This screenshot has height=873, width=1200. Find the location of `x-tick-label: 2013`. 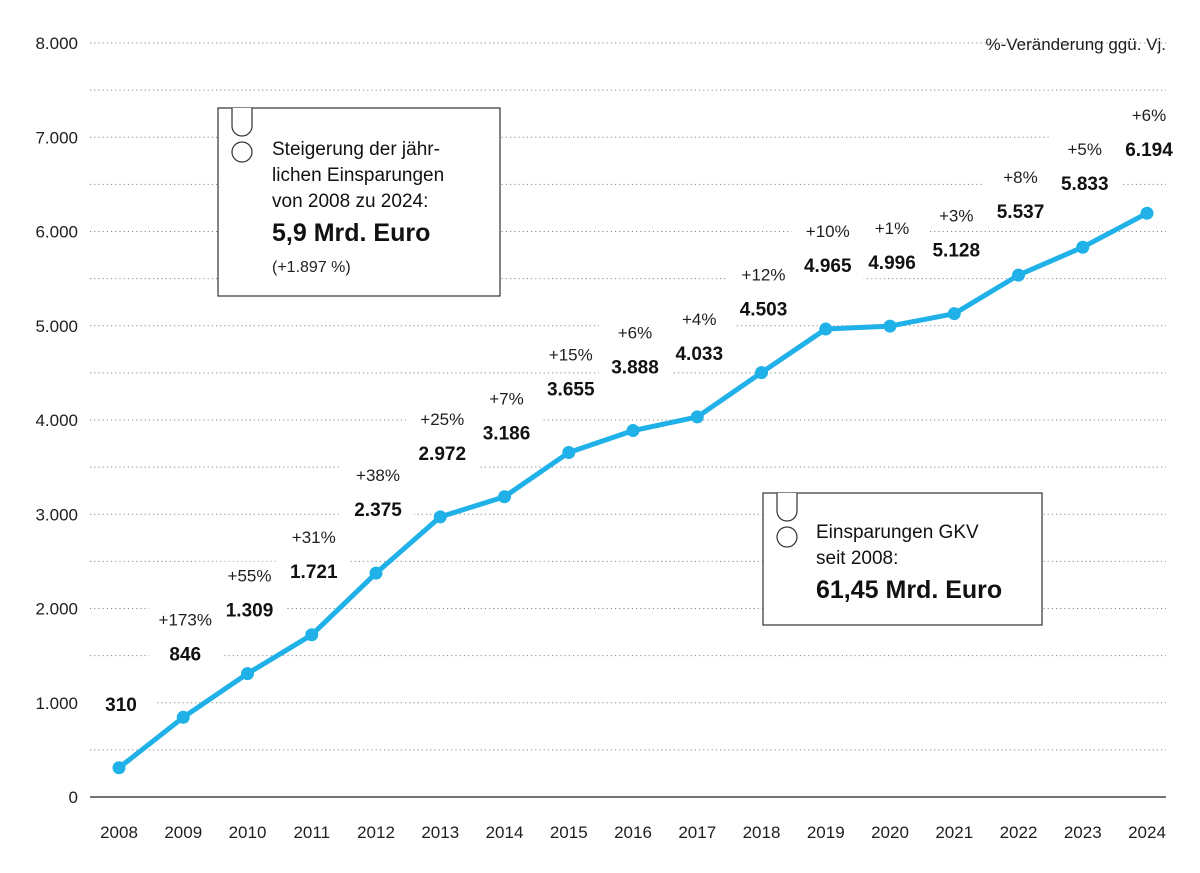

x-tick-label: 2013 is located at coordinates (440, 832).